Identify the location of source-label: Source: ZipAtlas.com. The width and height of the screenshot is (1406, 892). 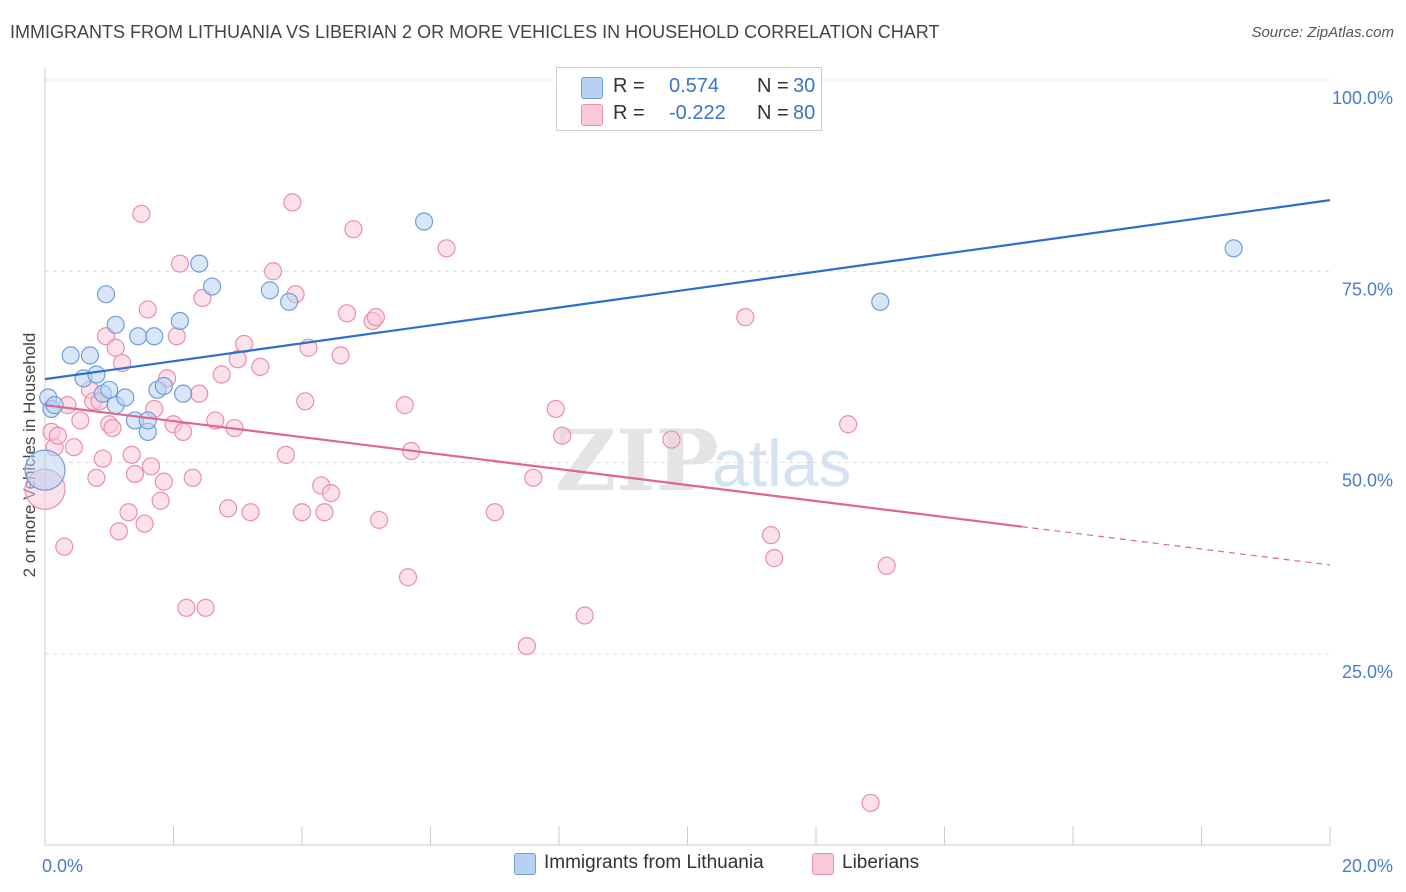
(1322, 32).